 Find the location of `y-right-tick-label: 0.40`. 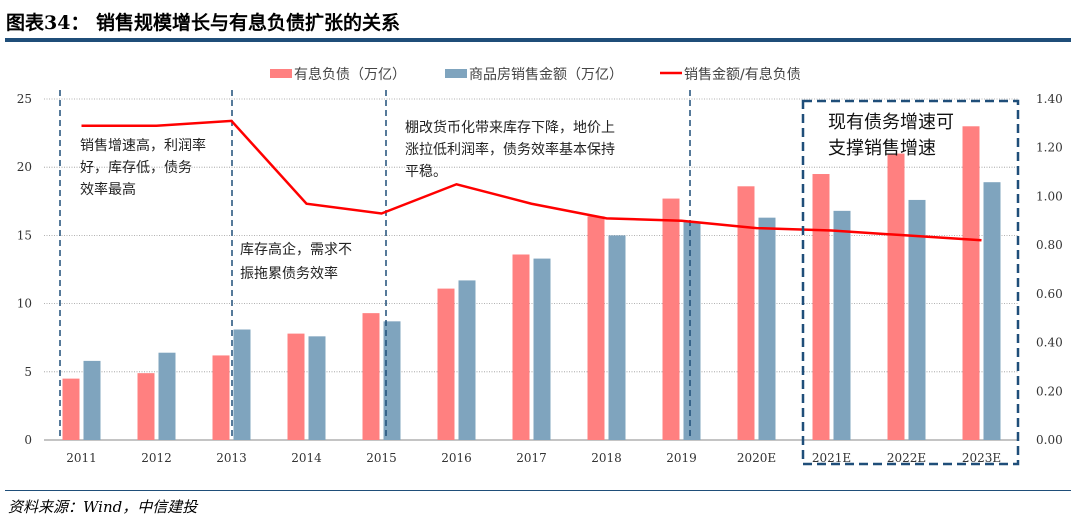

y-right-tick-label: 0.40 is located at coordinates (1049, 343).